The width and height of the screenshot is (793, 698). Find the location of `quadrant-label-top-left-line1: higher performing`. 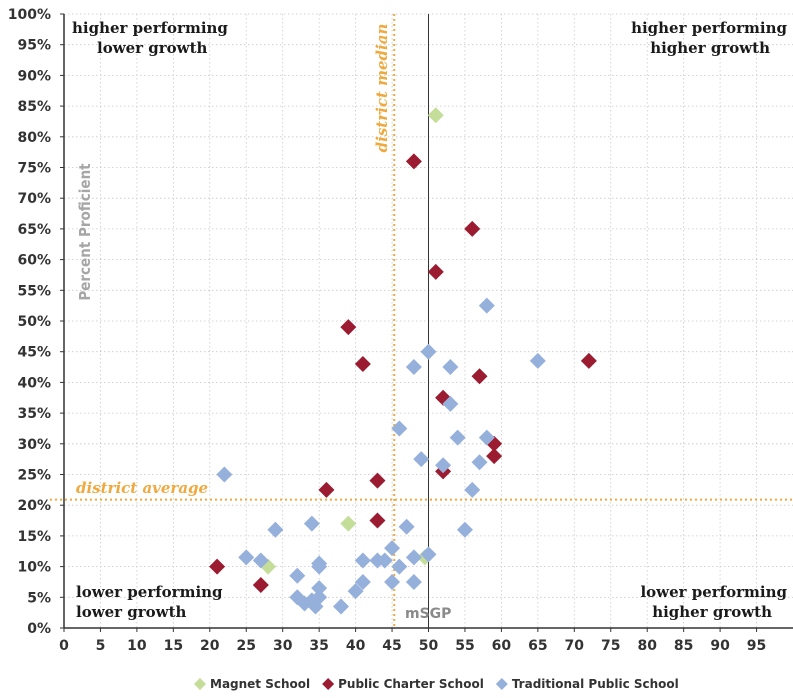

quadrant-label-top-left-line1: higher performing is located at coordinates (150, 28).